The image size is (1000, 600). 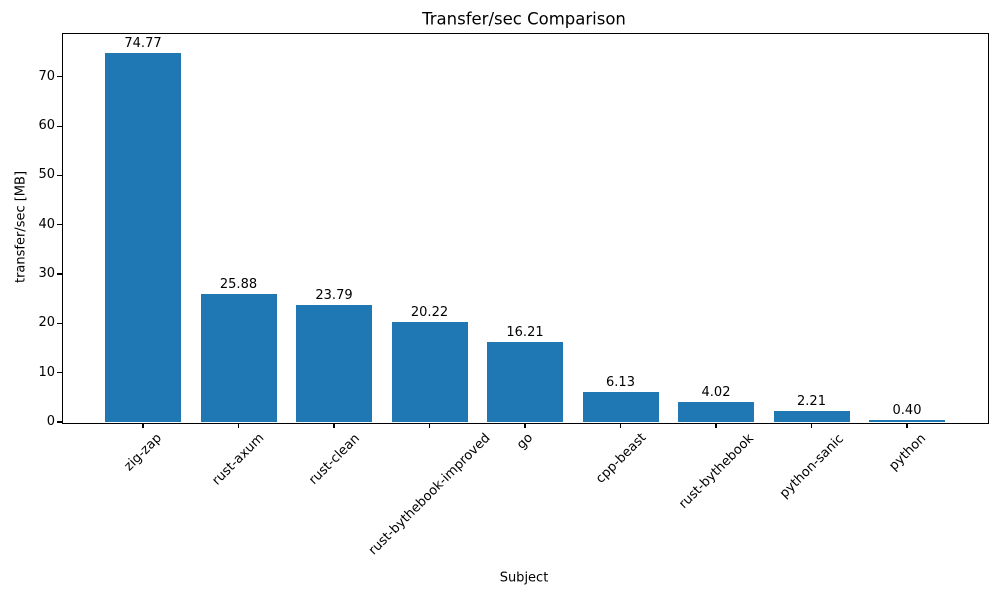 What do you see at coordinates (524, 578) in the screenshot?
I see `x-axis-label: Subject` at bounding box center [524, 578].